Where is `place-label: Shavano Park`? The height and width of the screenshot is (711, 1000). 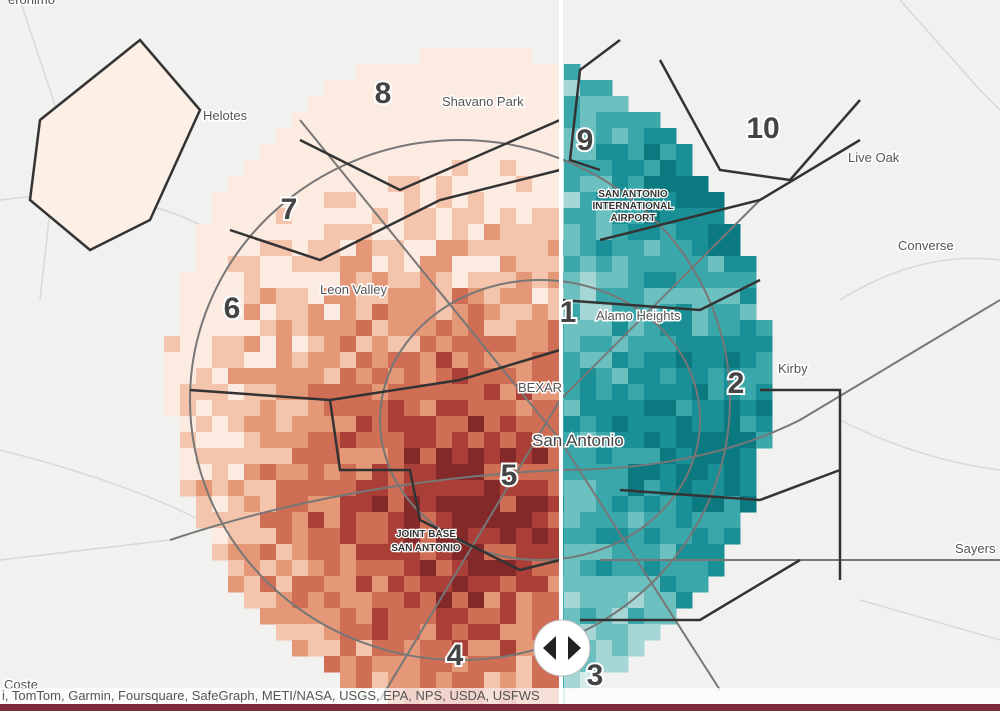 place-label: Shavano Park is located at coordinates (483, 101).